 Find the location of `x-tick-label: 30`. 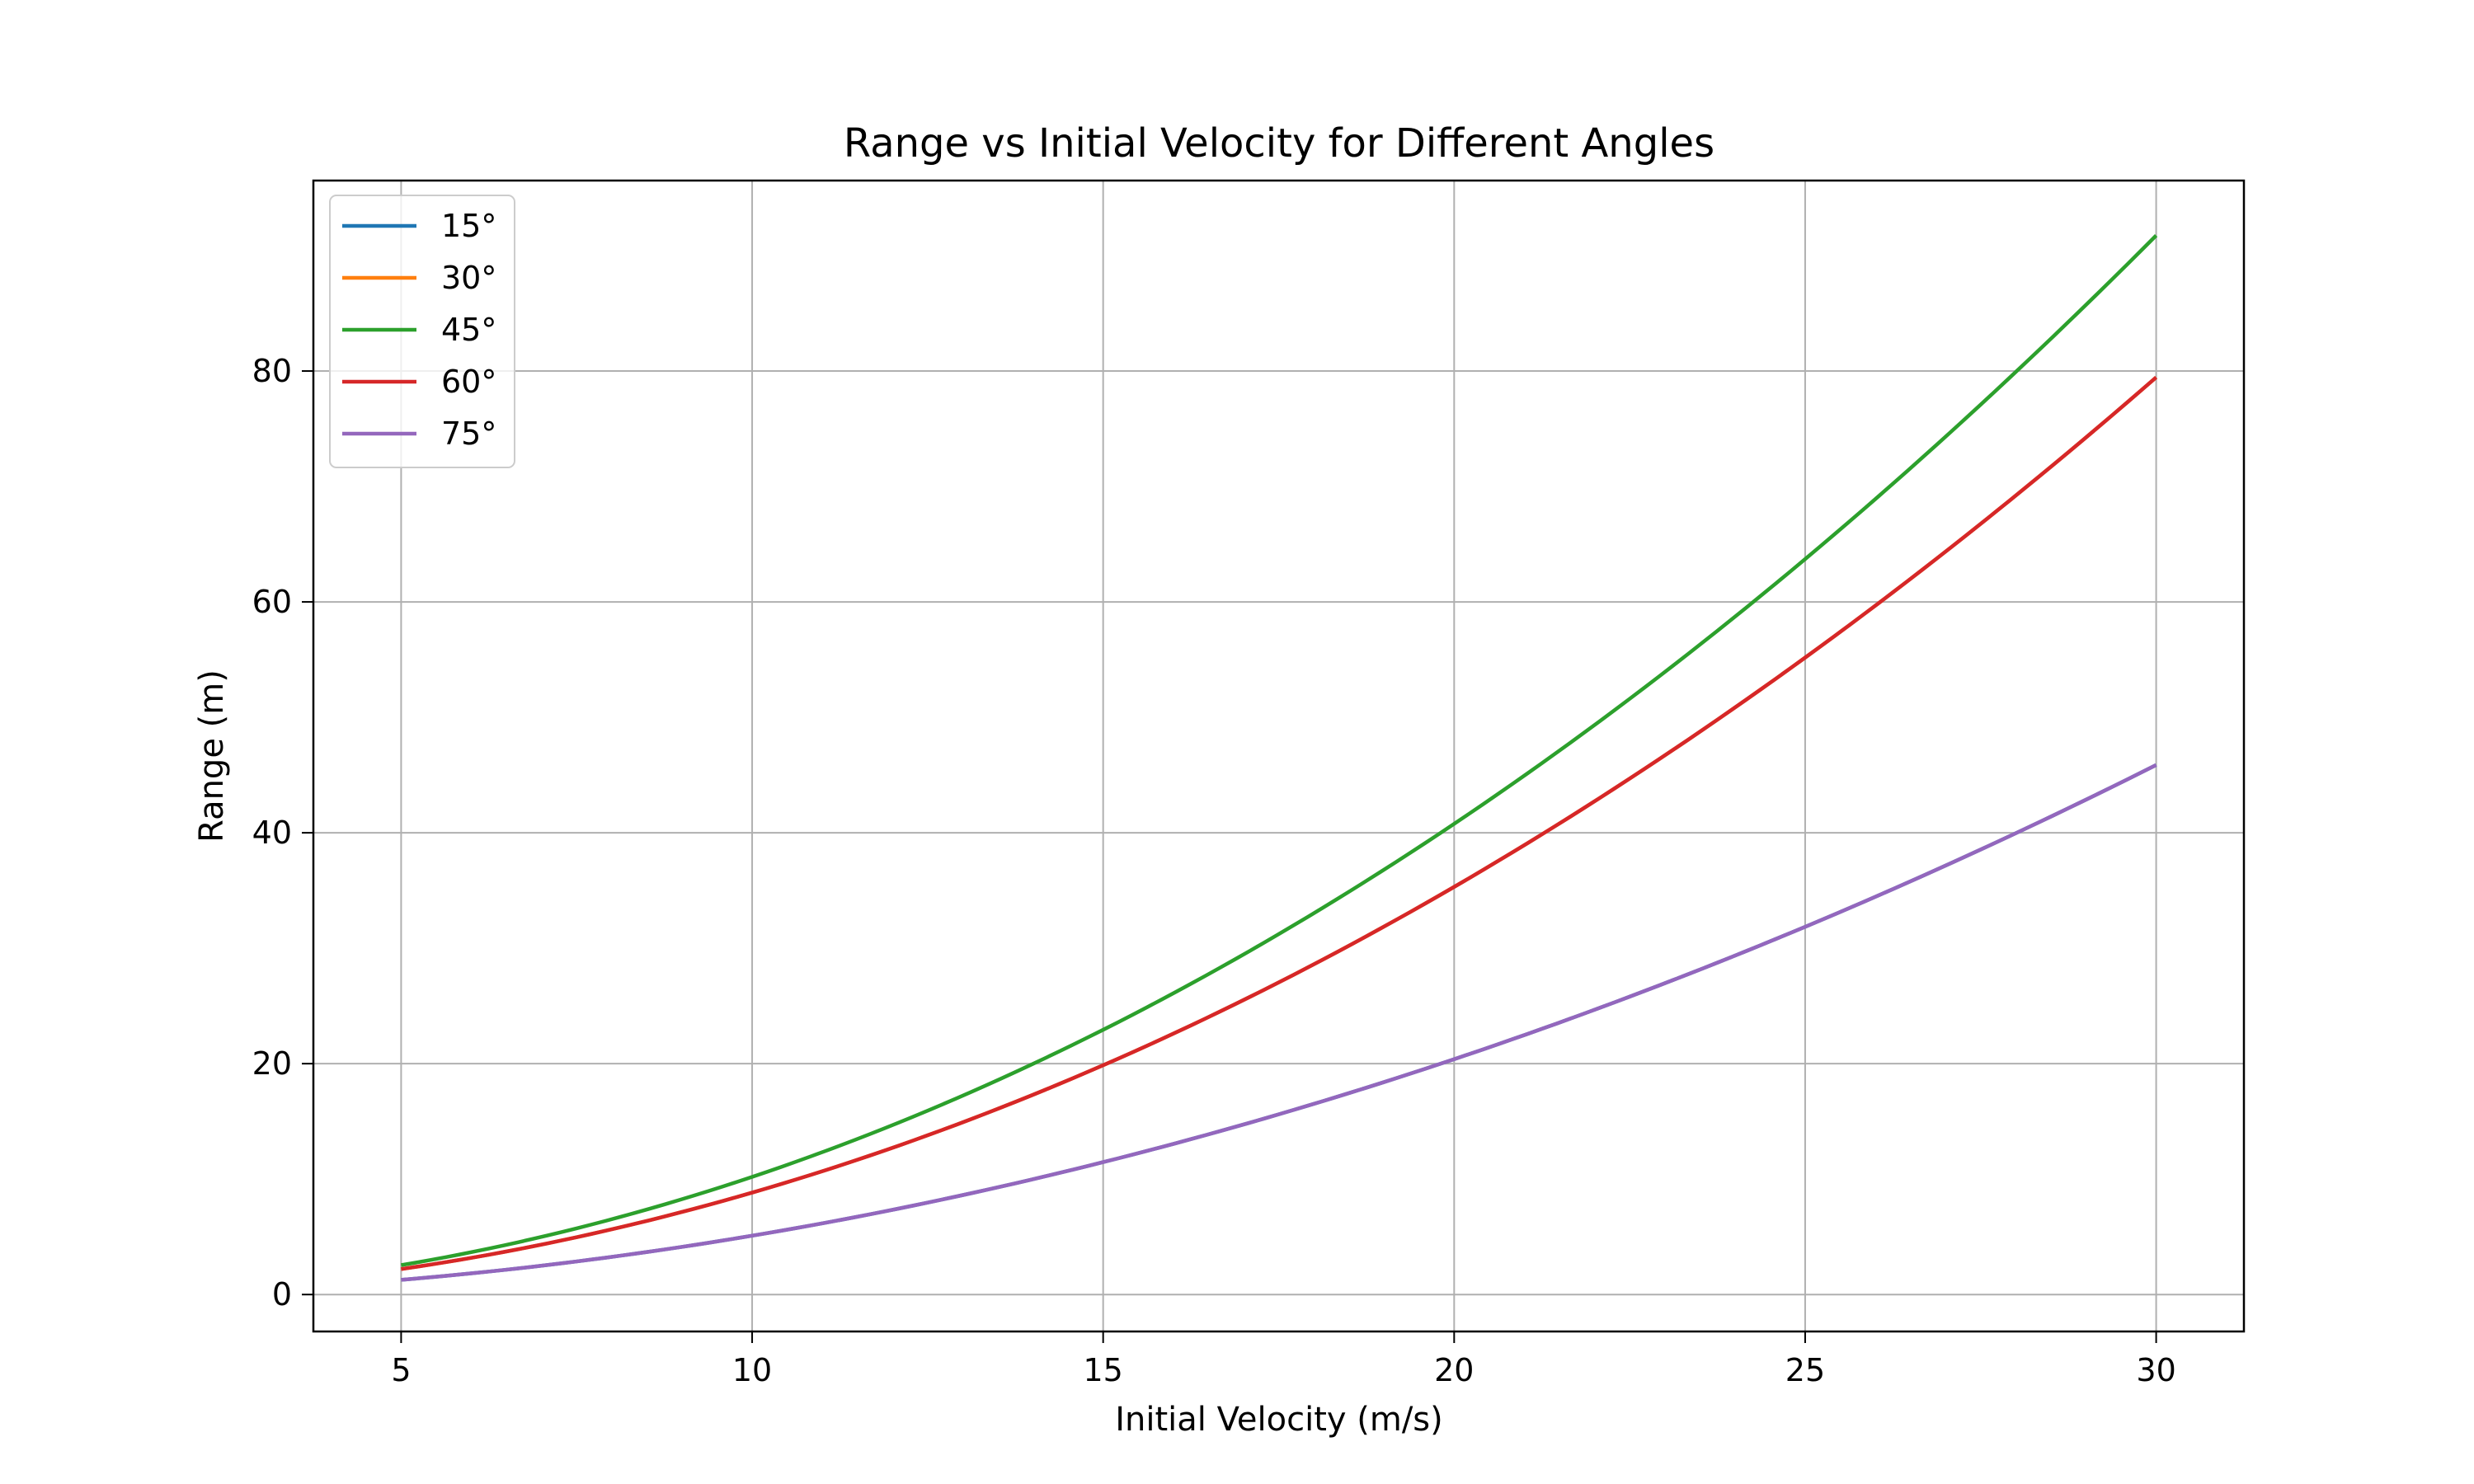

x-tick-label: 30 is located at coordinates (2155, 1370).